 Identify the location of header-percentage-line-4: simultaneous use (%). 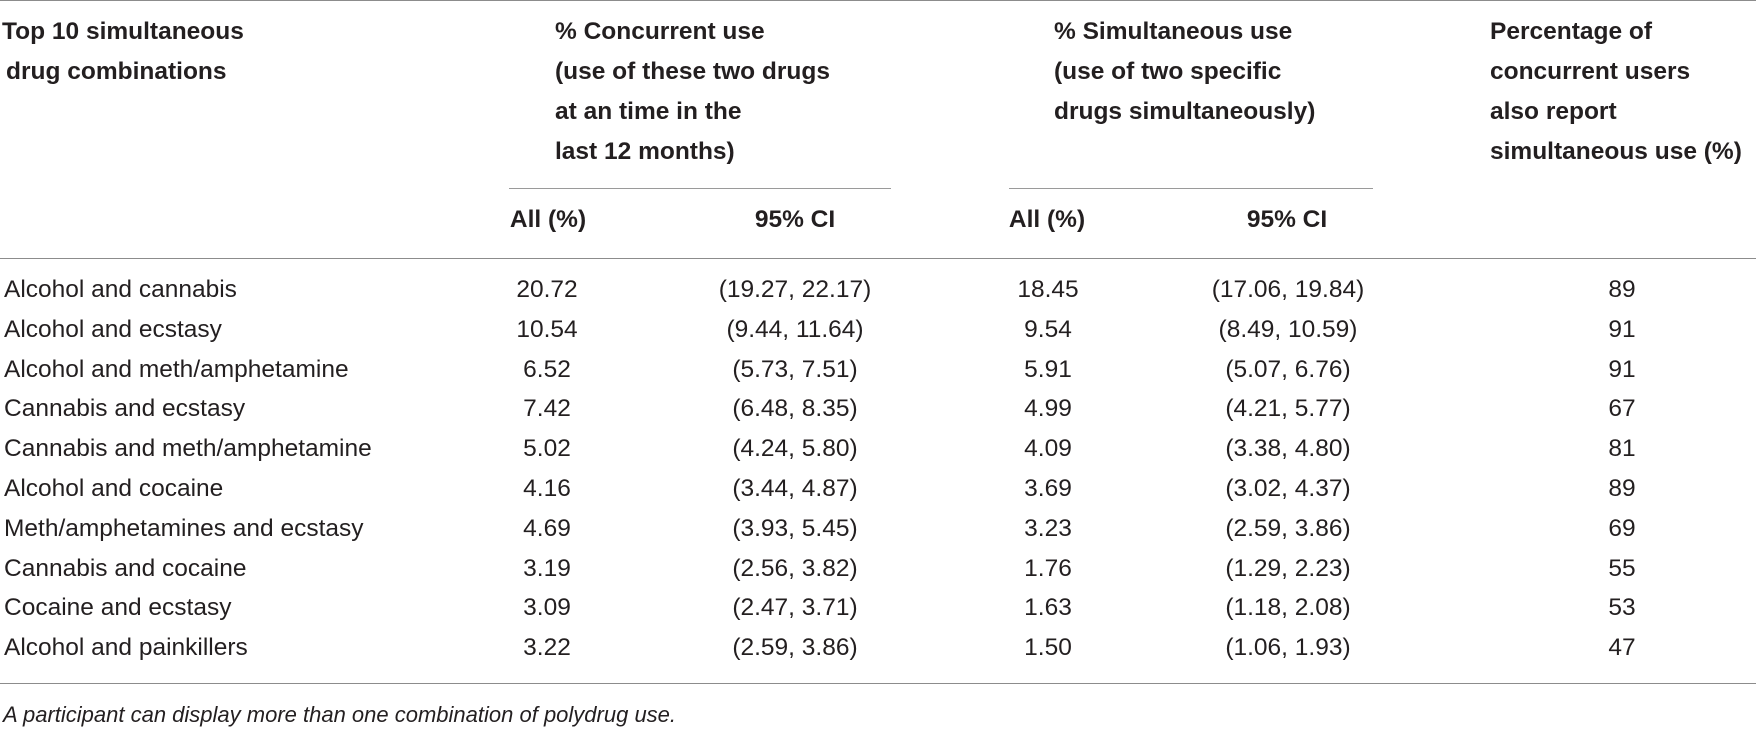
(1616, 151).